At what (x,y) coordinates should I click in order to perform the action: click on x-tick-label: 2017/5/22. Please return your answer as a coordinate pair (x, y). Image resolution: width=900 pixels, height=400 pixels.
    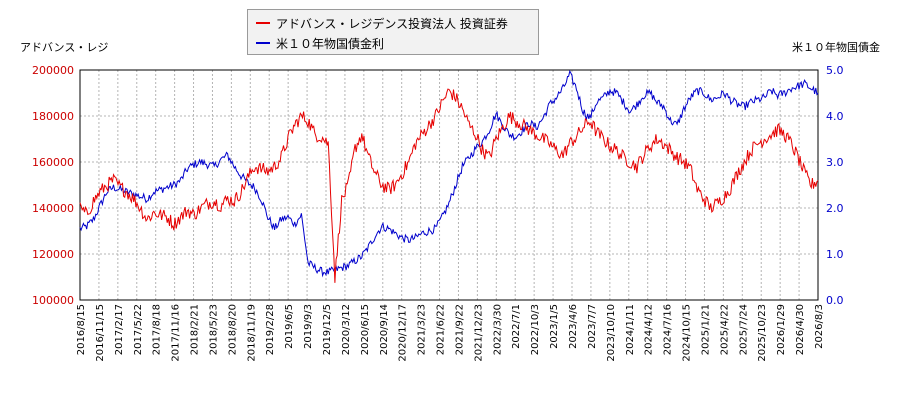
    Looking at the image, I should click on (138, 329).